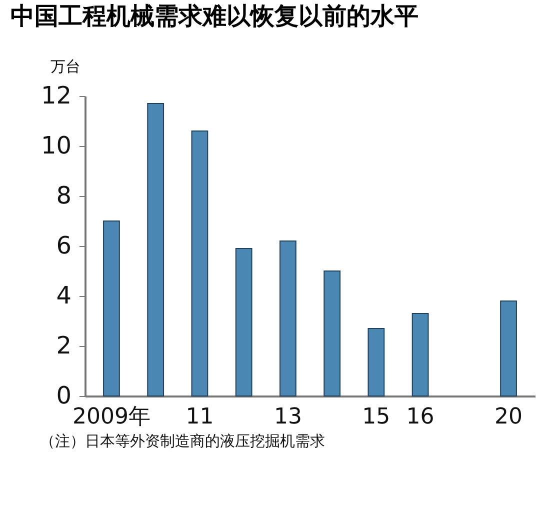 The width and height of the screenshot is (550, 507). What do you see at coordinates (64, 346) in the screenshot?
I see `y-tick-label: 2` at bounding box center [64, 346].